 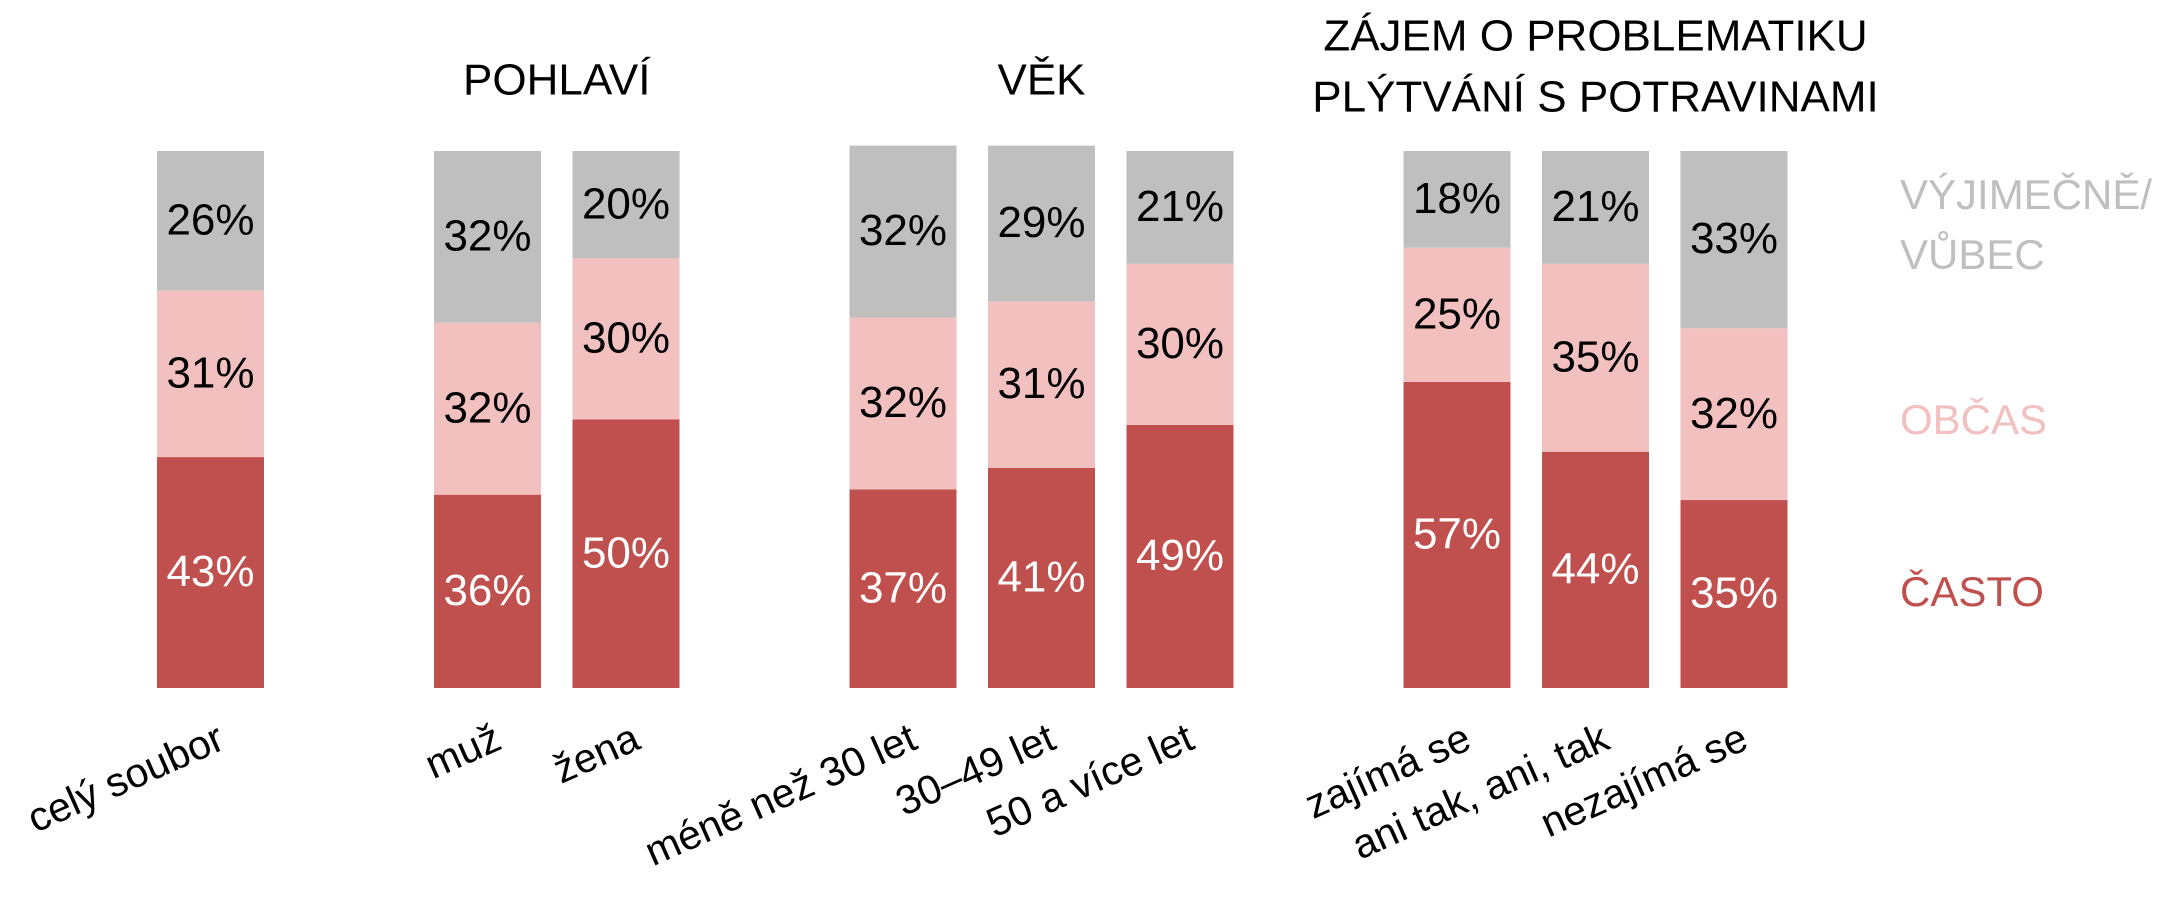 I want to click on data-label: 37%, so click(x=903, y=587).